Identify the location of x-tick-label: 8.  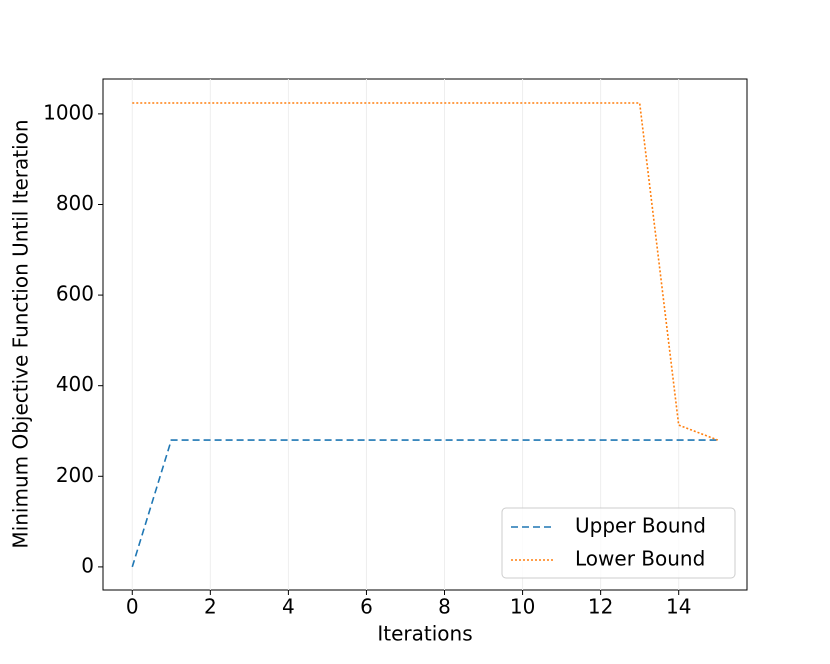
(444, 607).